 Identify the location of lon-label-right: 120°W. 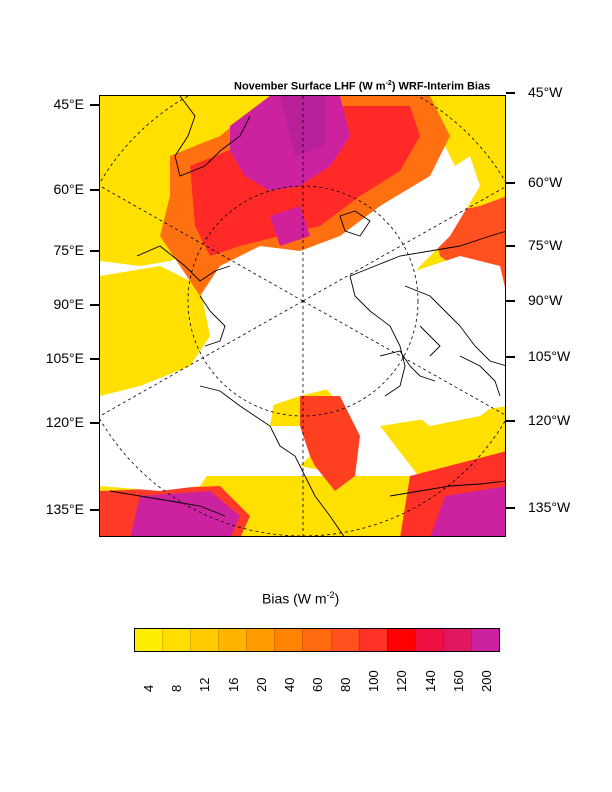
(549, 420).